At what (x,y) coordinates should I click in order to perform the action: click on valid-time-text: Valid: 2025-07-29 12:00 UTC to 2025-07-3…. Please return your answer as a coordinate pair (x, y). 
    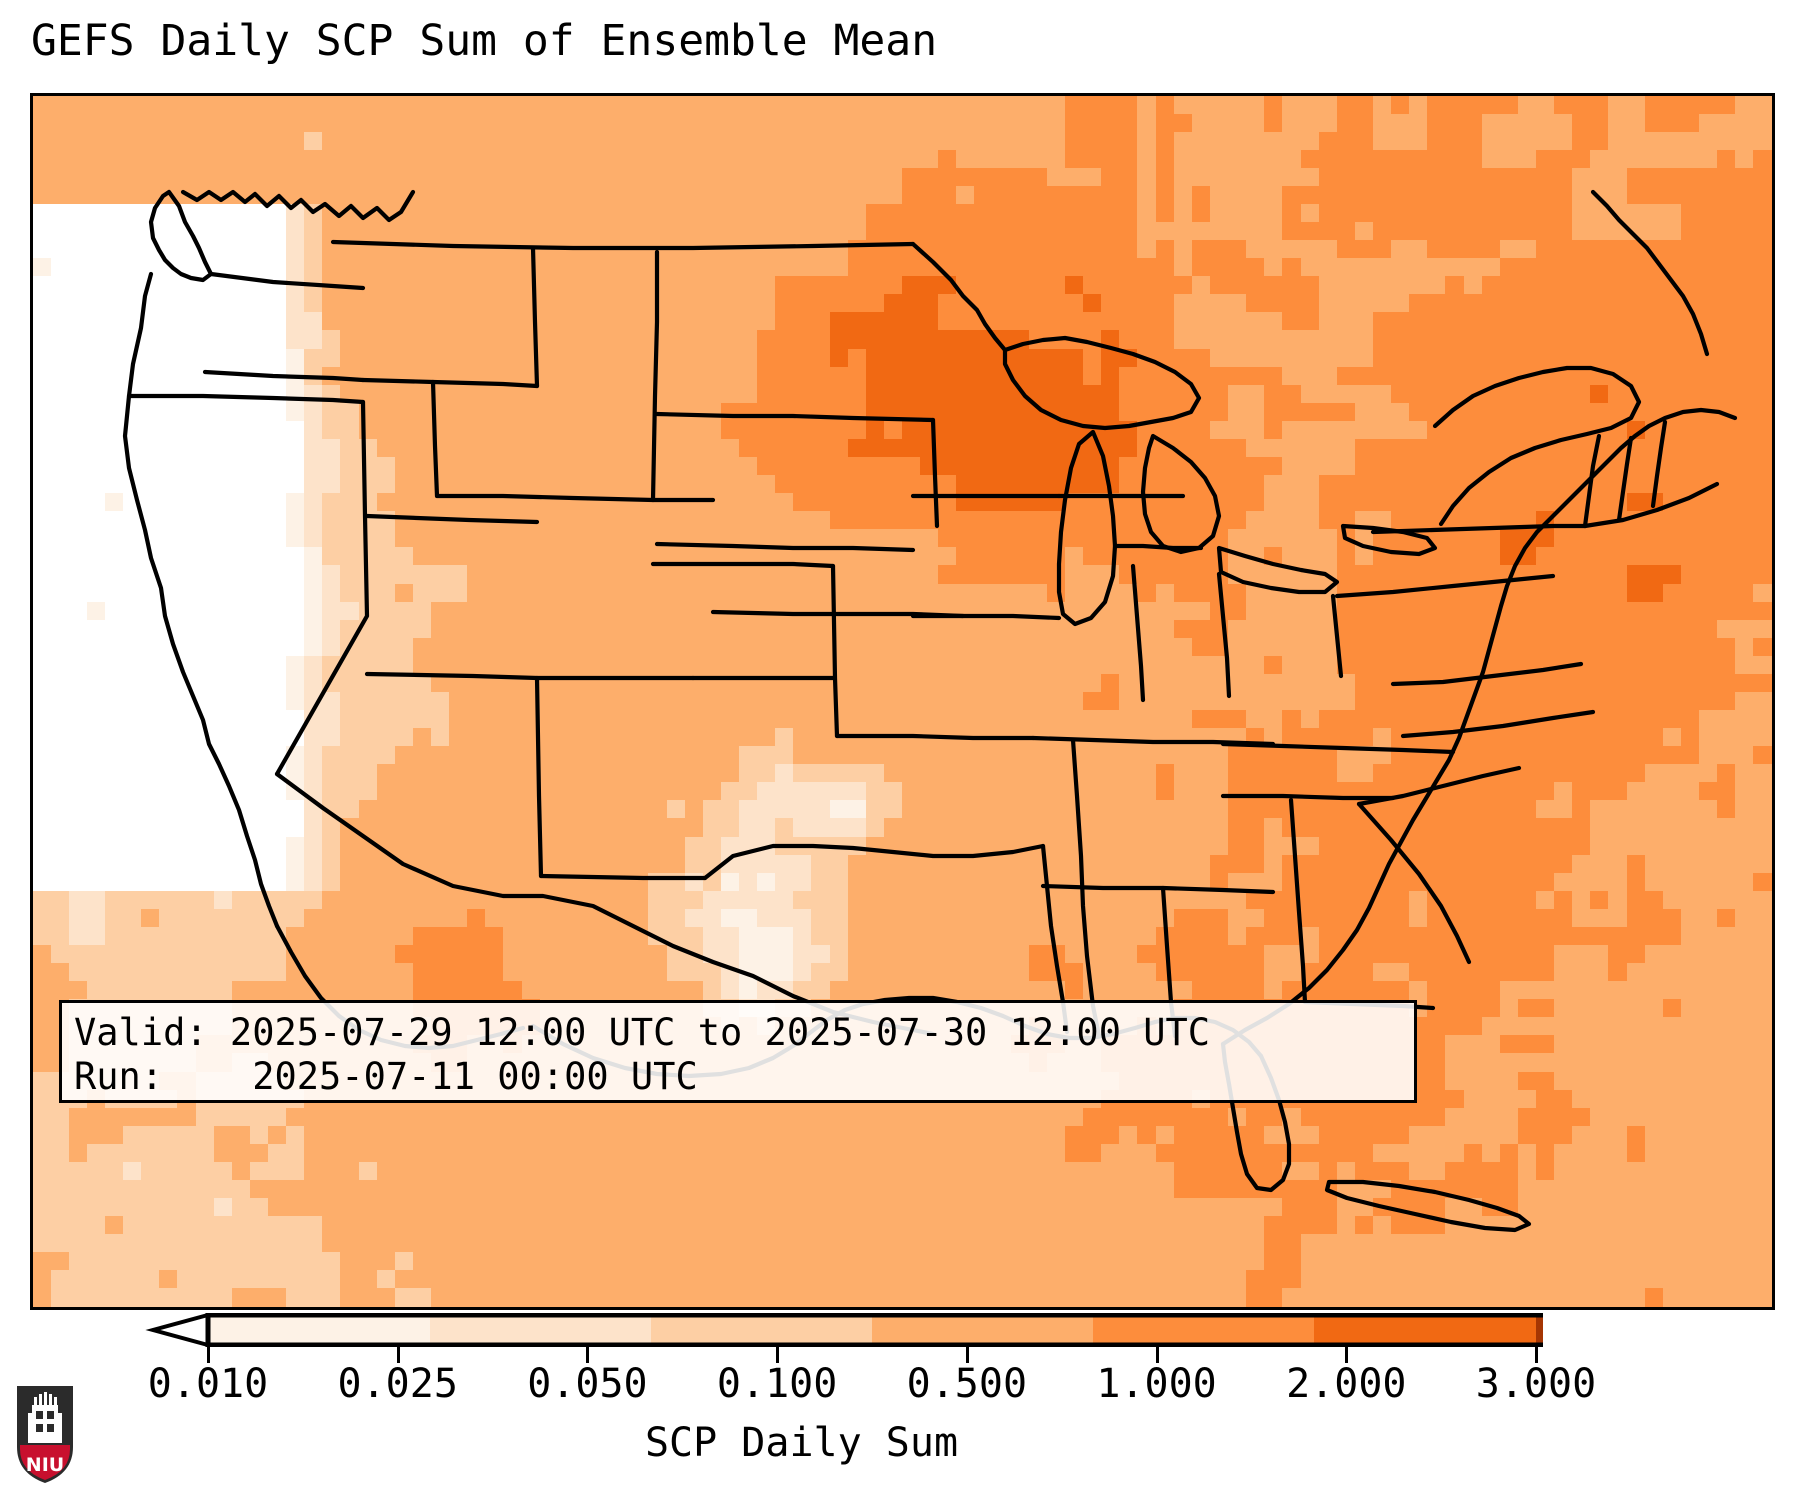
    Looking at the image, I should click on (642, 1032).